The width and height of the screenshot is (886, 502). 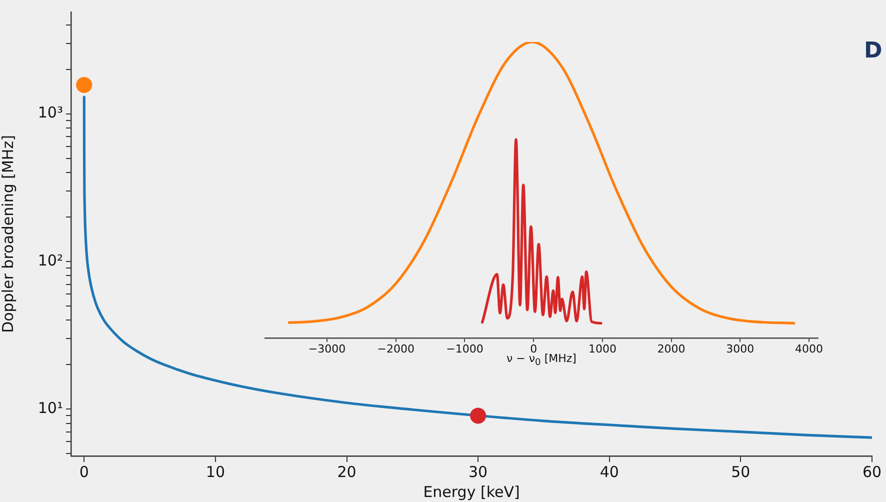 I want to click on x-tick-label: 50, so click(x=740, y=471).